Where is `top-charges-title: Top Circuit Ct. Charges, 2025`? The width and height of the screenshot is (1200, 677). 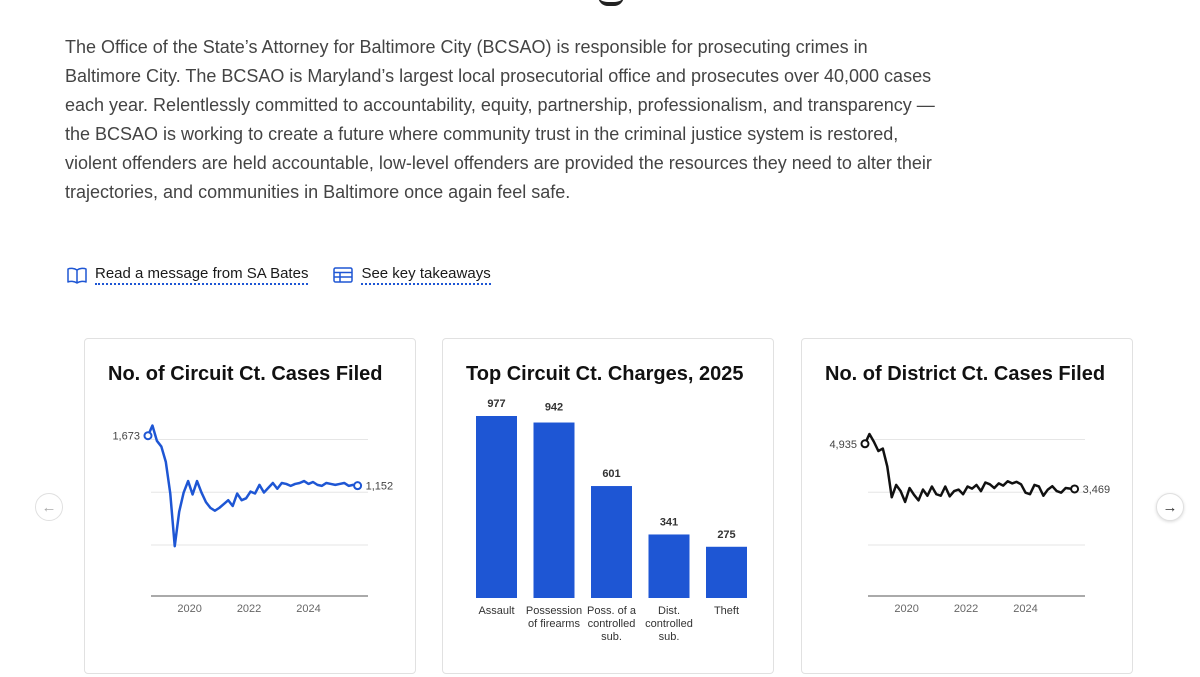 top-charges-title: Top Circuit Ct. Charges, 2025 is located at coordinates (605, 374).